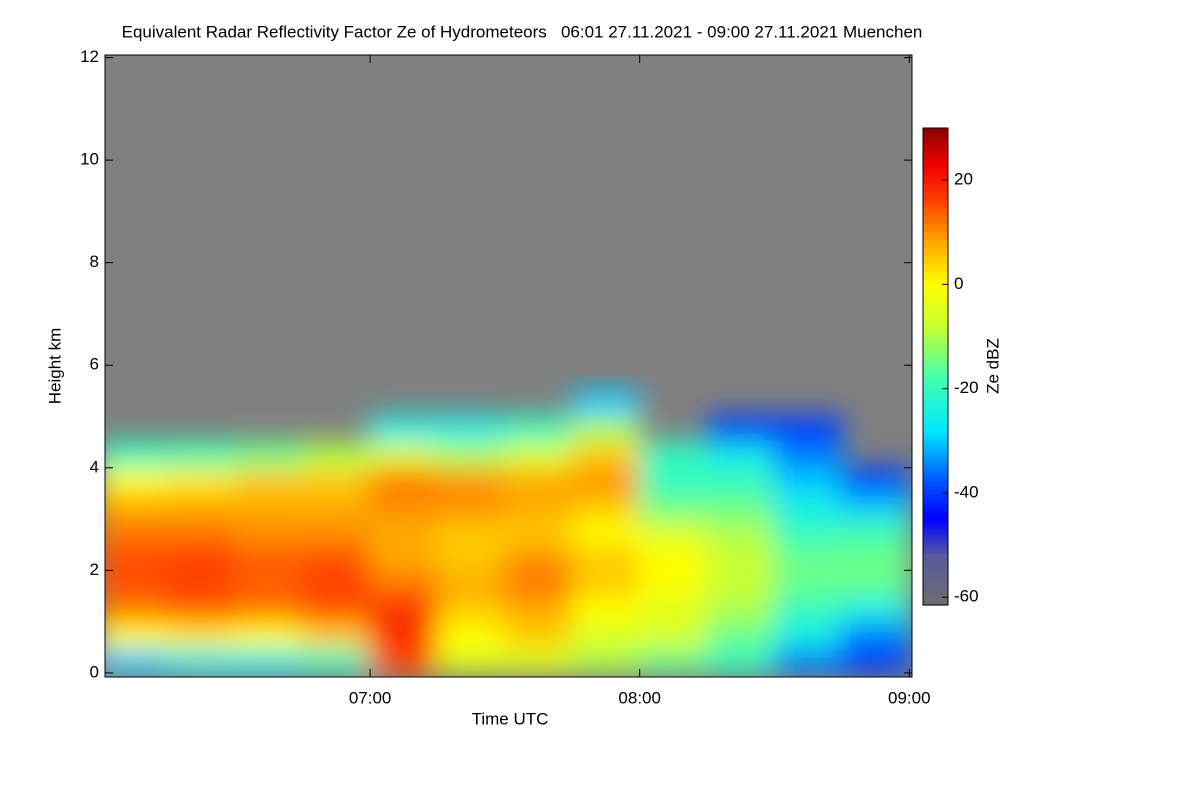 This screenshot has height=800, width=1200. Describe the element at coordinates (370, 697) in the screenshot. I see `x-tick-label: 07:00` at that location.